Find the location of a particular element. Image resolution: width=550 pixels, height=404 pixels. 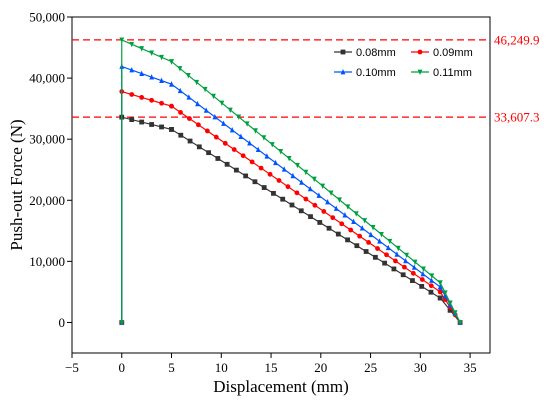

legend-label: 0.09mm is located at coordinates (453, 53).